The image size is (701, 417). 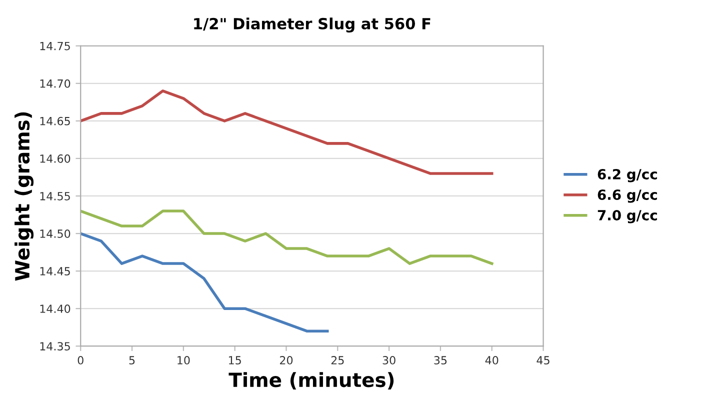 I want to click on x-tick-label: 45, so click(x=543, y=360).